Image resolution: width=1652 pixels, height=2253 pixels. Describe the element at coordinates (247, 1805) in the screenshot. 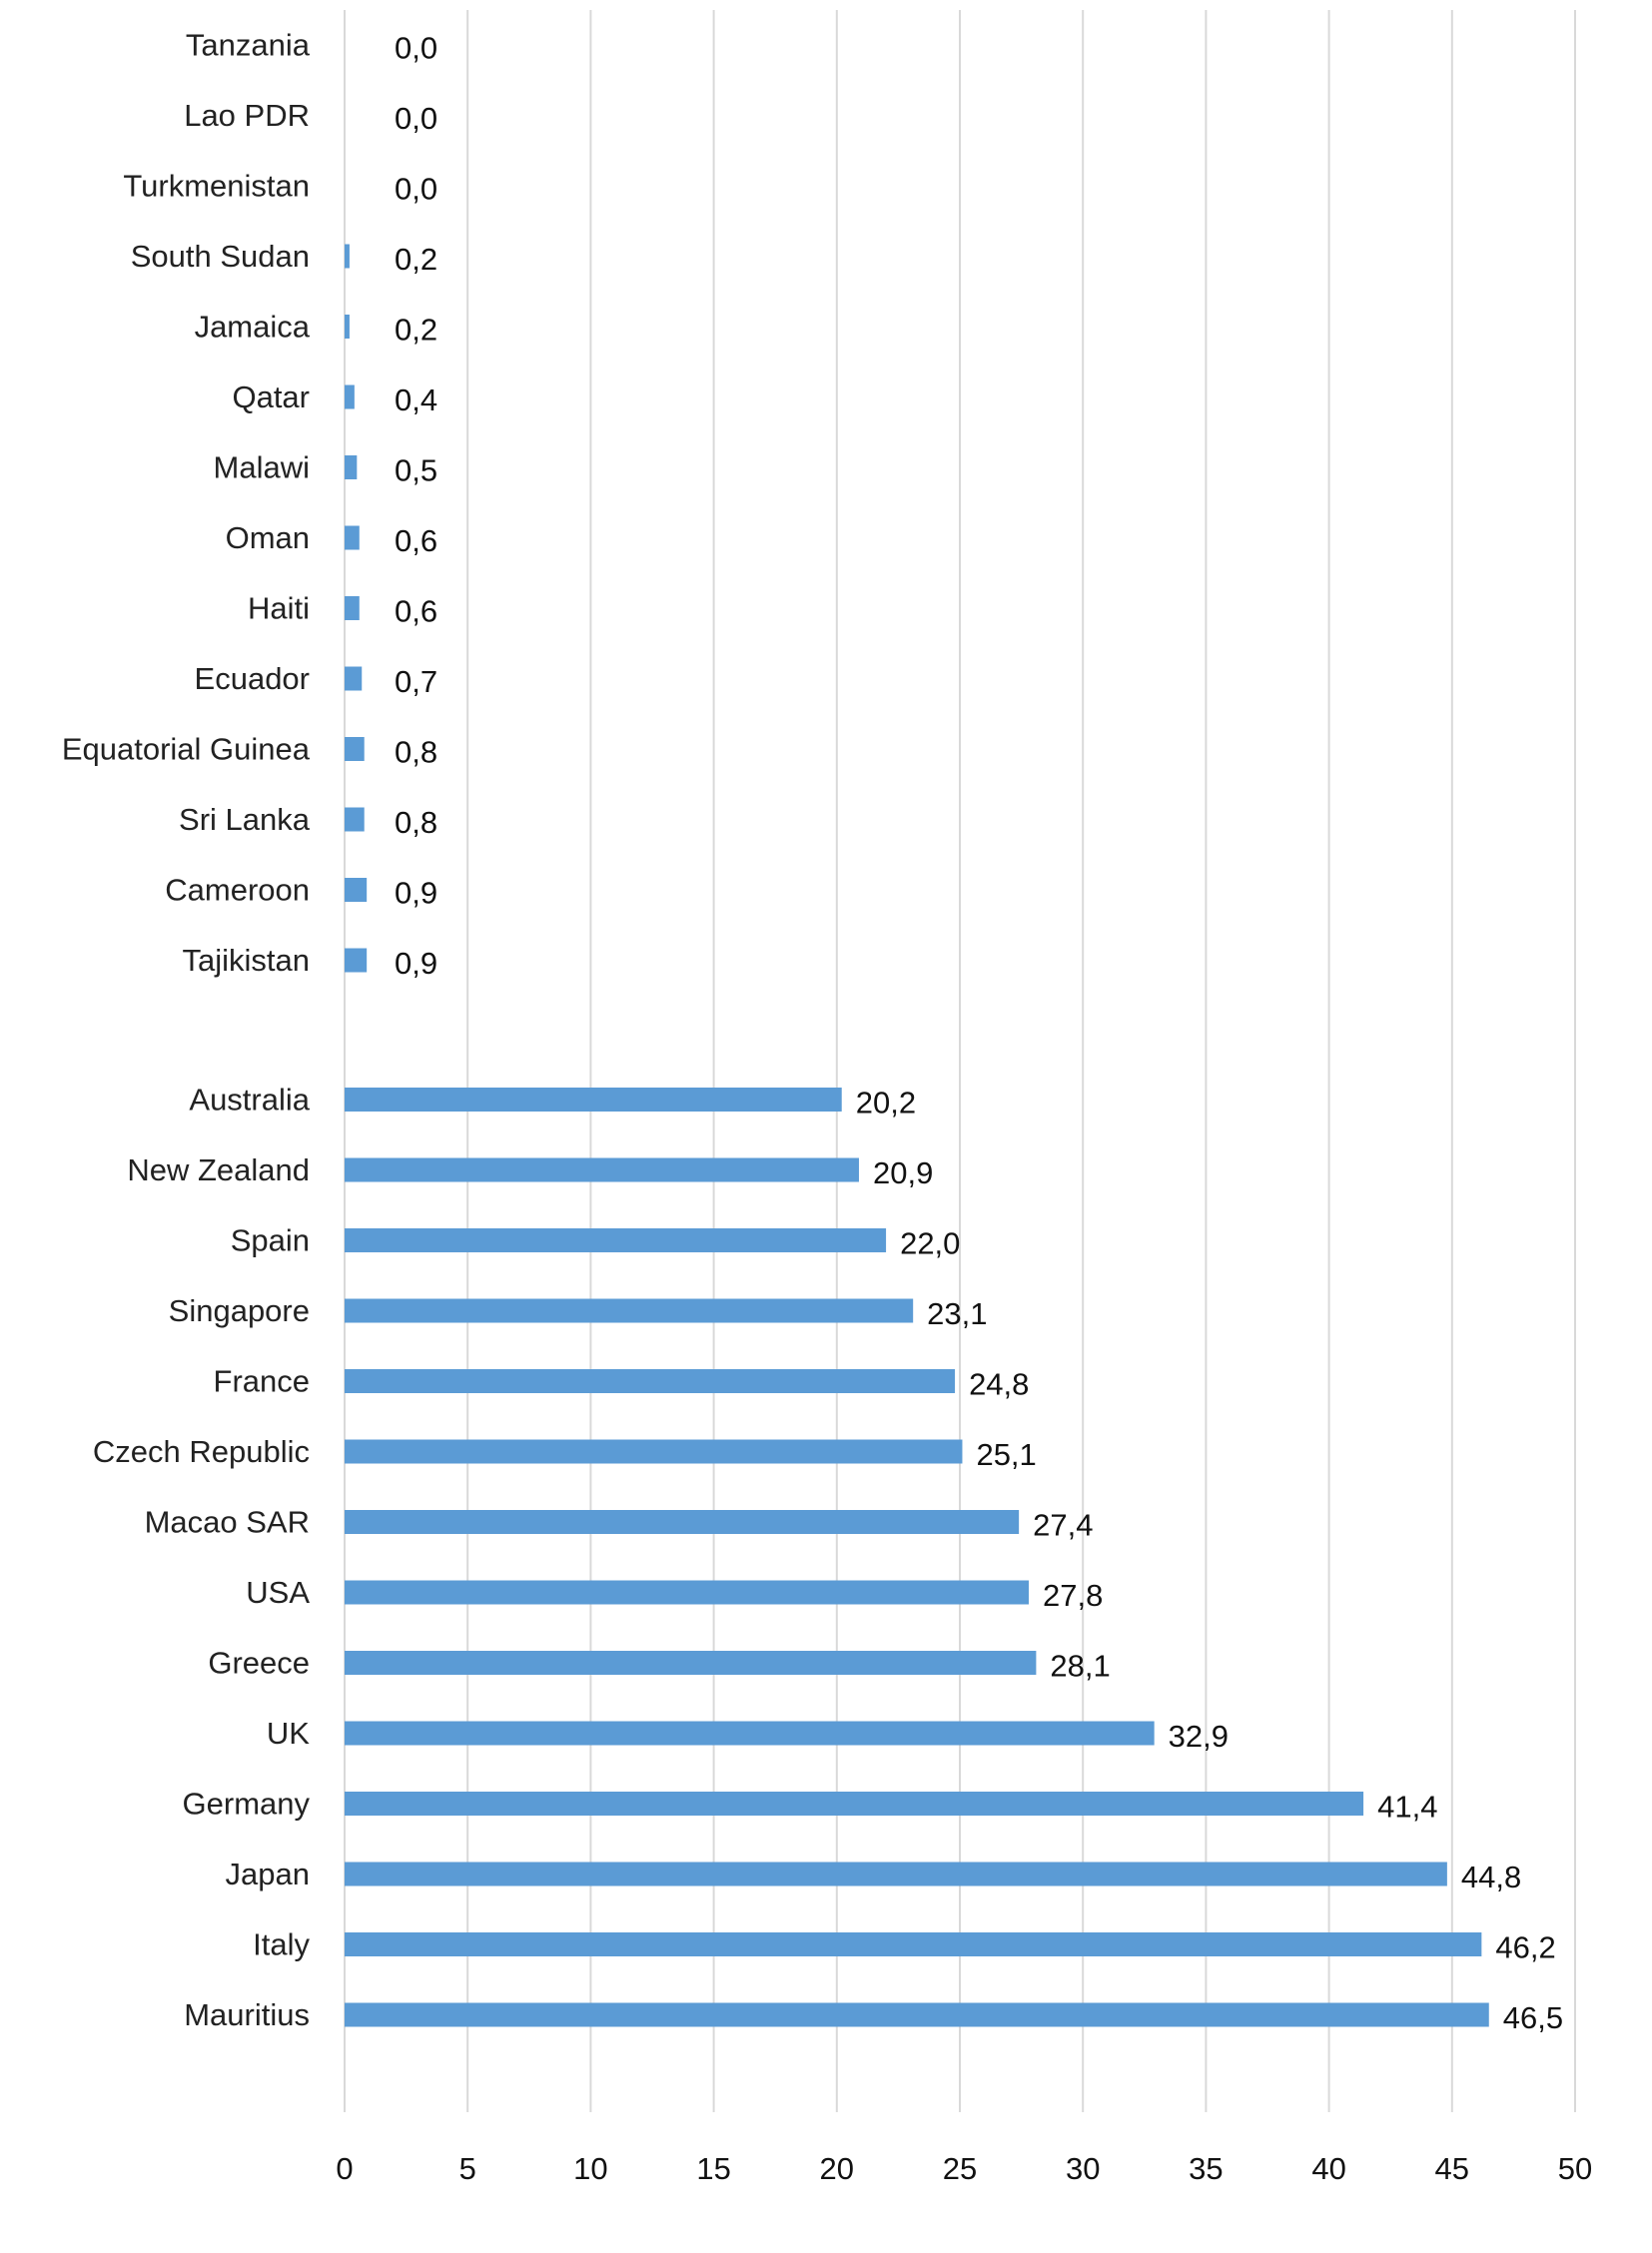

I see `category-label: Germany` at that location.